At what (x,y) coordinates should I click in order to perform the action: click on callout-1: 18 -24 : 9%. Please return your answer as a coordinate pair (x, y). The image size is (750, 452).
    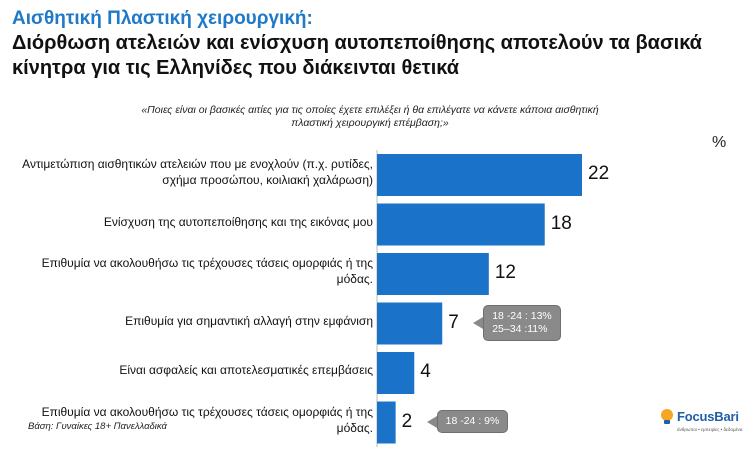
    Looking at the image, I should click on (472, 421).